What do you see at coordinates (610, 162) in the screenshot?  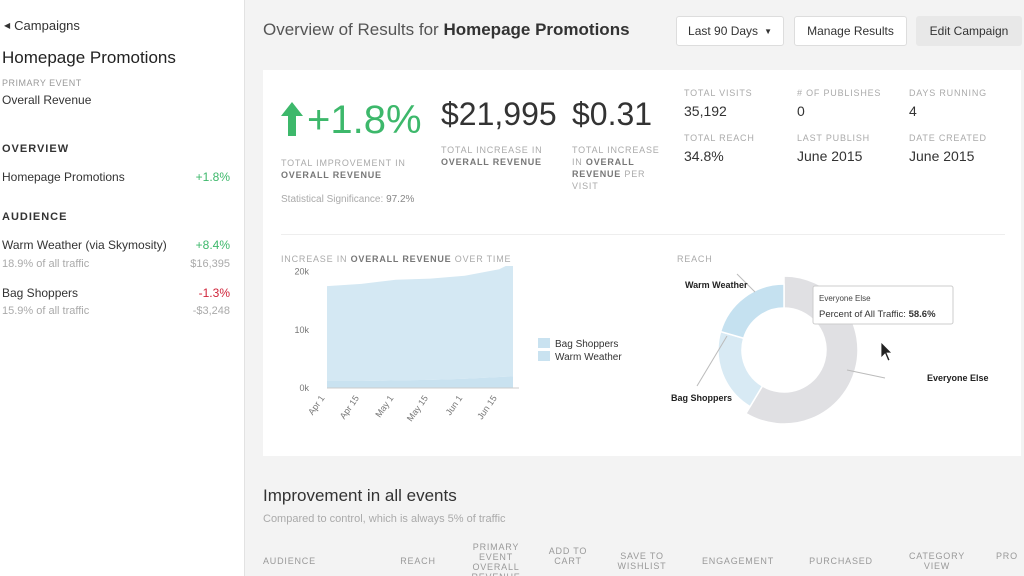 I see `caption-bold: OVERALL` at bounding box center [610, 162].